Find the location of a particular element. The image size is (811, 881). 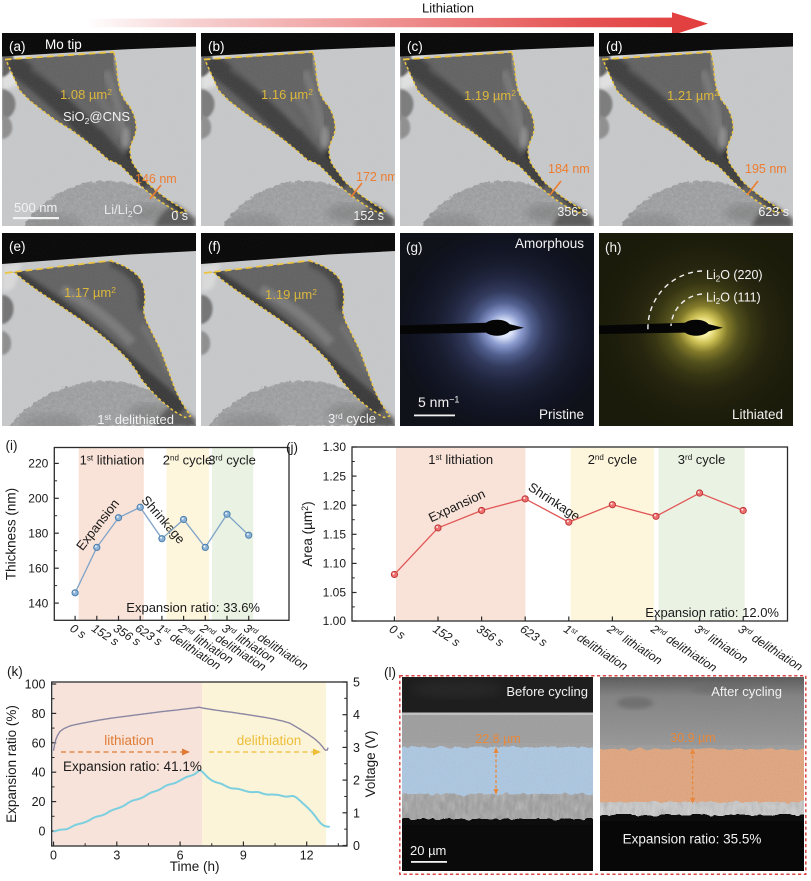

svg-text: (e) is located at coordinates (17, 246).